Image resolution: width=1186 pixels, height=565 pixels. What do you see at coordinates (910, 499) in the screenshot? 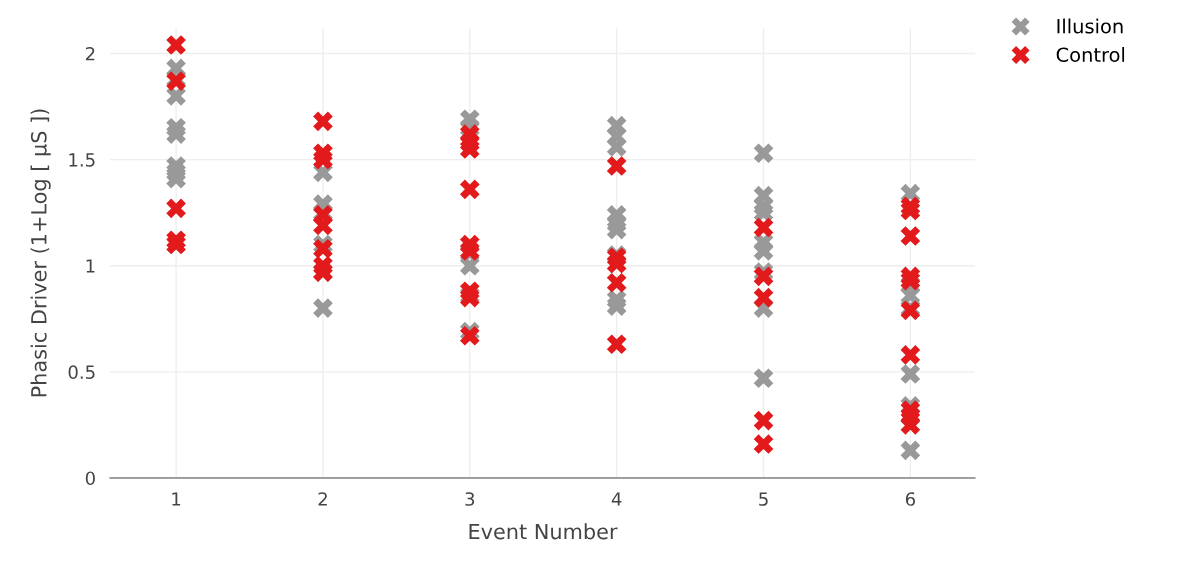
I see `x-tick-label: 6` at bounding box center [910, 499].